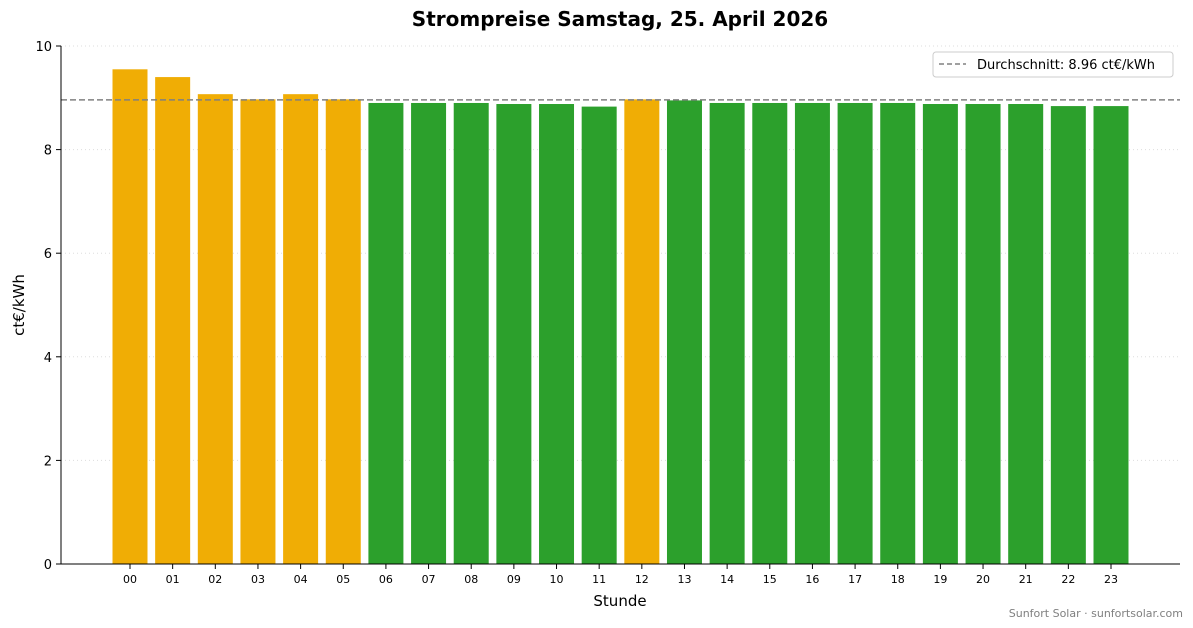 Image resolution: width=1193 pixels, height=628 pixels. I want to click on y-axis-ticks: 0 2 4 6 8 10, so click(48, 306).